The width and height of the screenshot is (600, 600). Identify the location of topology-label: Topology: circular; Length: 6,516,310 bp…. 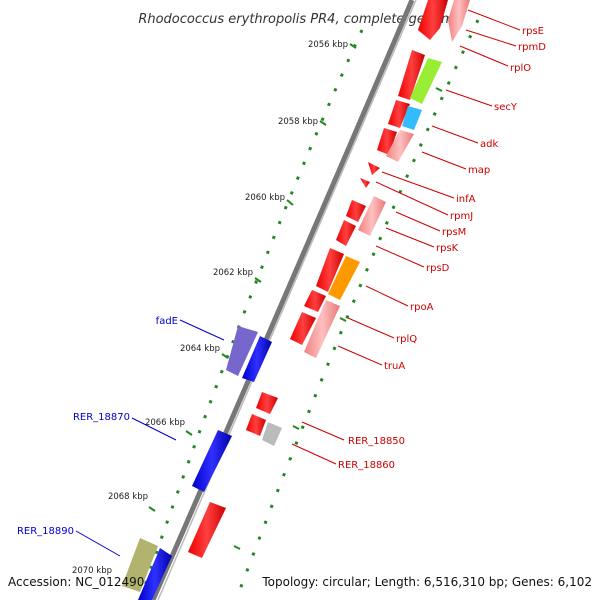
(426, 582).